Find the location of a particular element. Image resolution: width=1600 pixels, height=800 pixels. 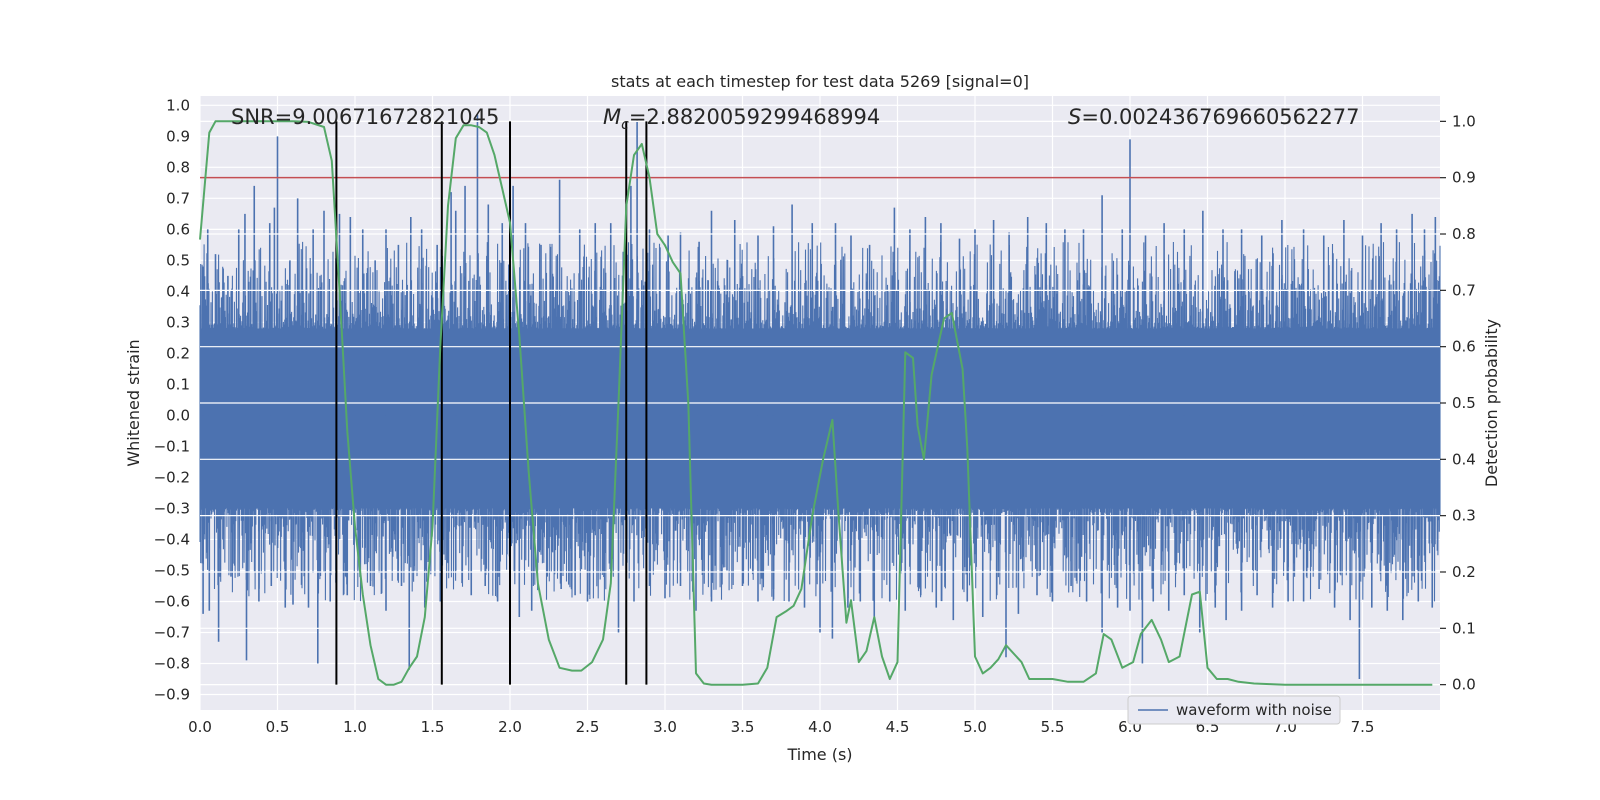

x-tick-label: 0.0 is located at coordinates (200, 727).